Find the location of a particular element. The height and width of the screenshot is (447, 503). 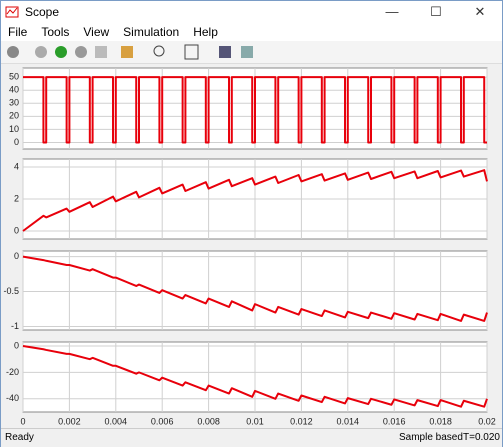

minimize: — is located at coordinates (392, 11).